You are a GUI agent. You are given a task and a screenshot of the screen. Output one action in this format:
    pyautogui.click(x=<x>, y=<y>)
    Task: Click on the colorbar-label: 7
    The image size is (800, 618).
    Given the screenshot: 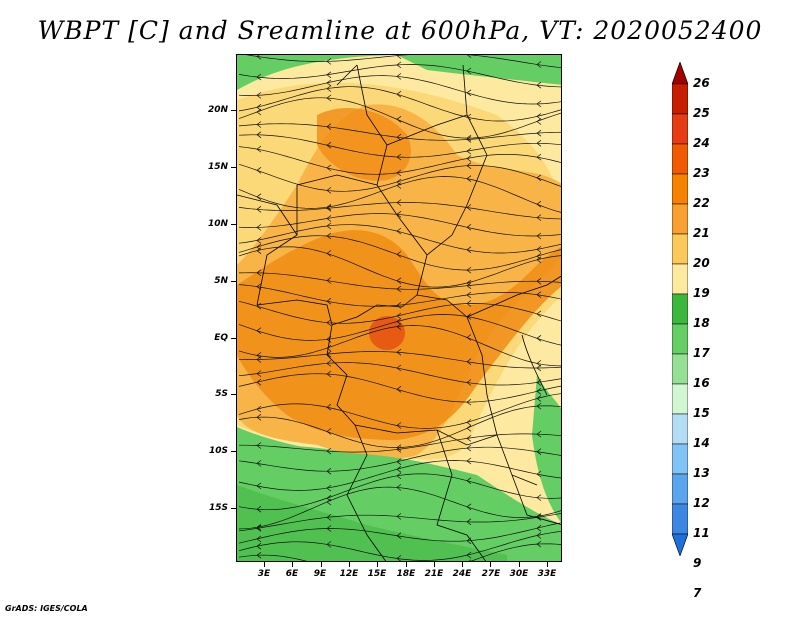 What is the action you would take?
    pyautogui.click(x=697, y=593)
    